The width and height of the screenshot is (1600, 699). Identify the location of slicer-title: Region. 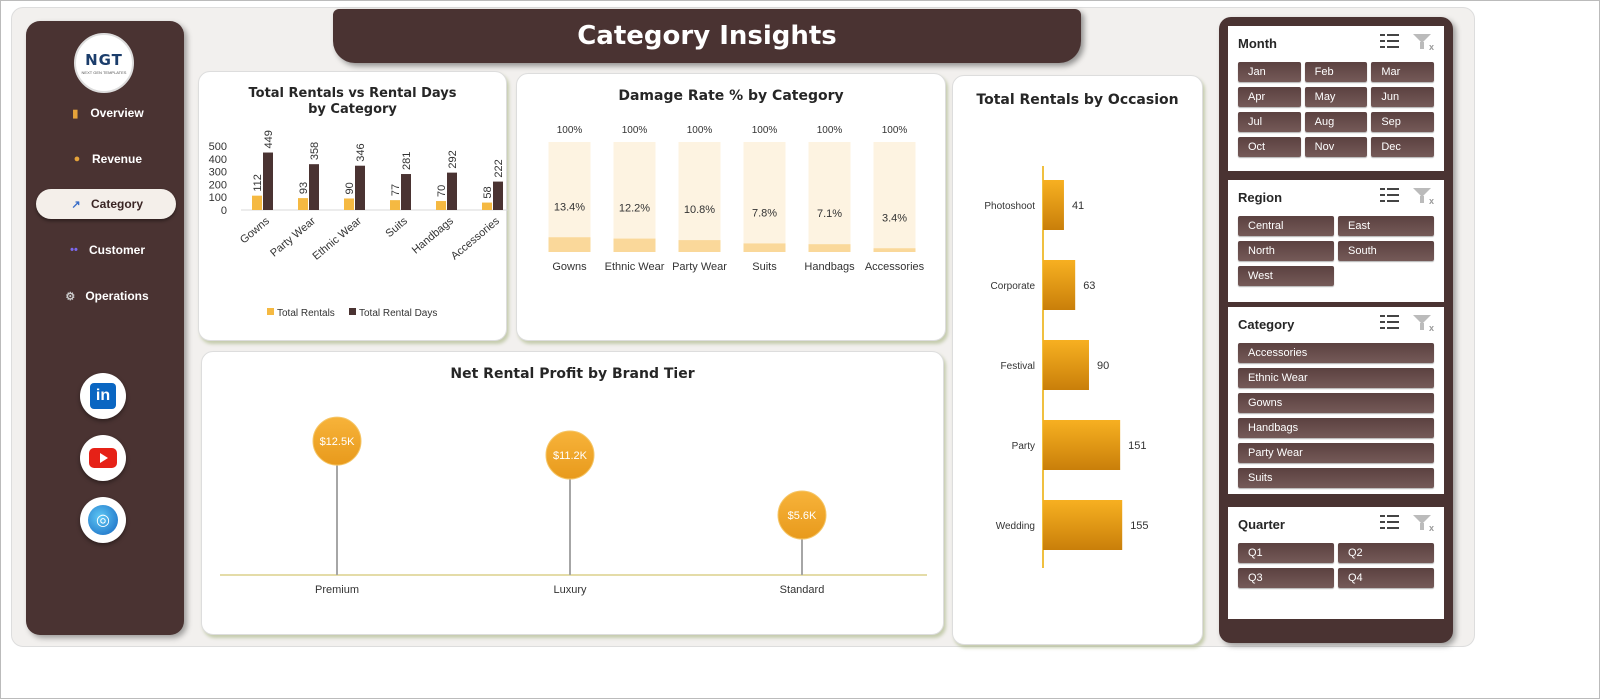
(1260, 197).